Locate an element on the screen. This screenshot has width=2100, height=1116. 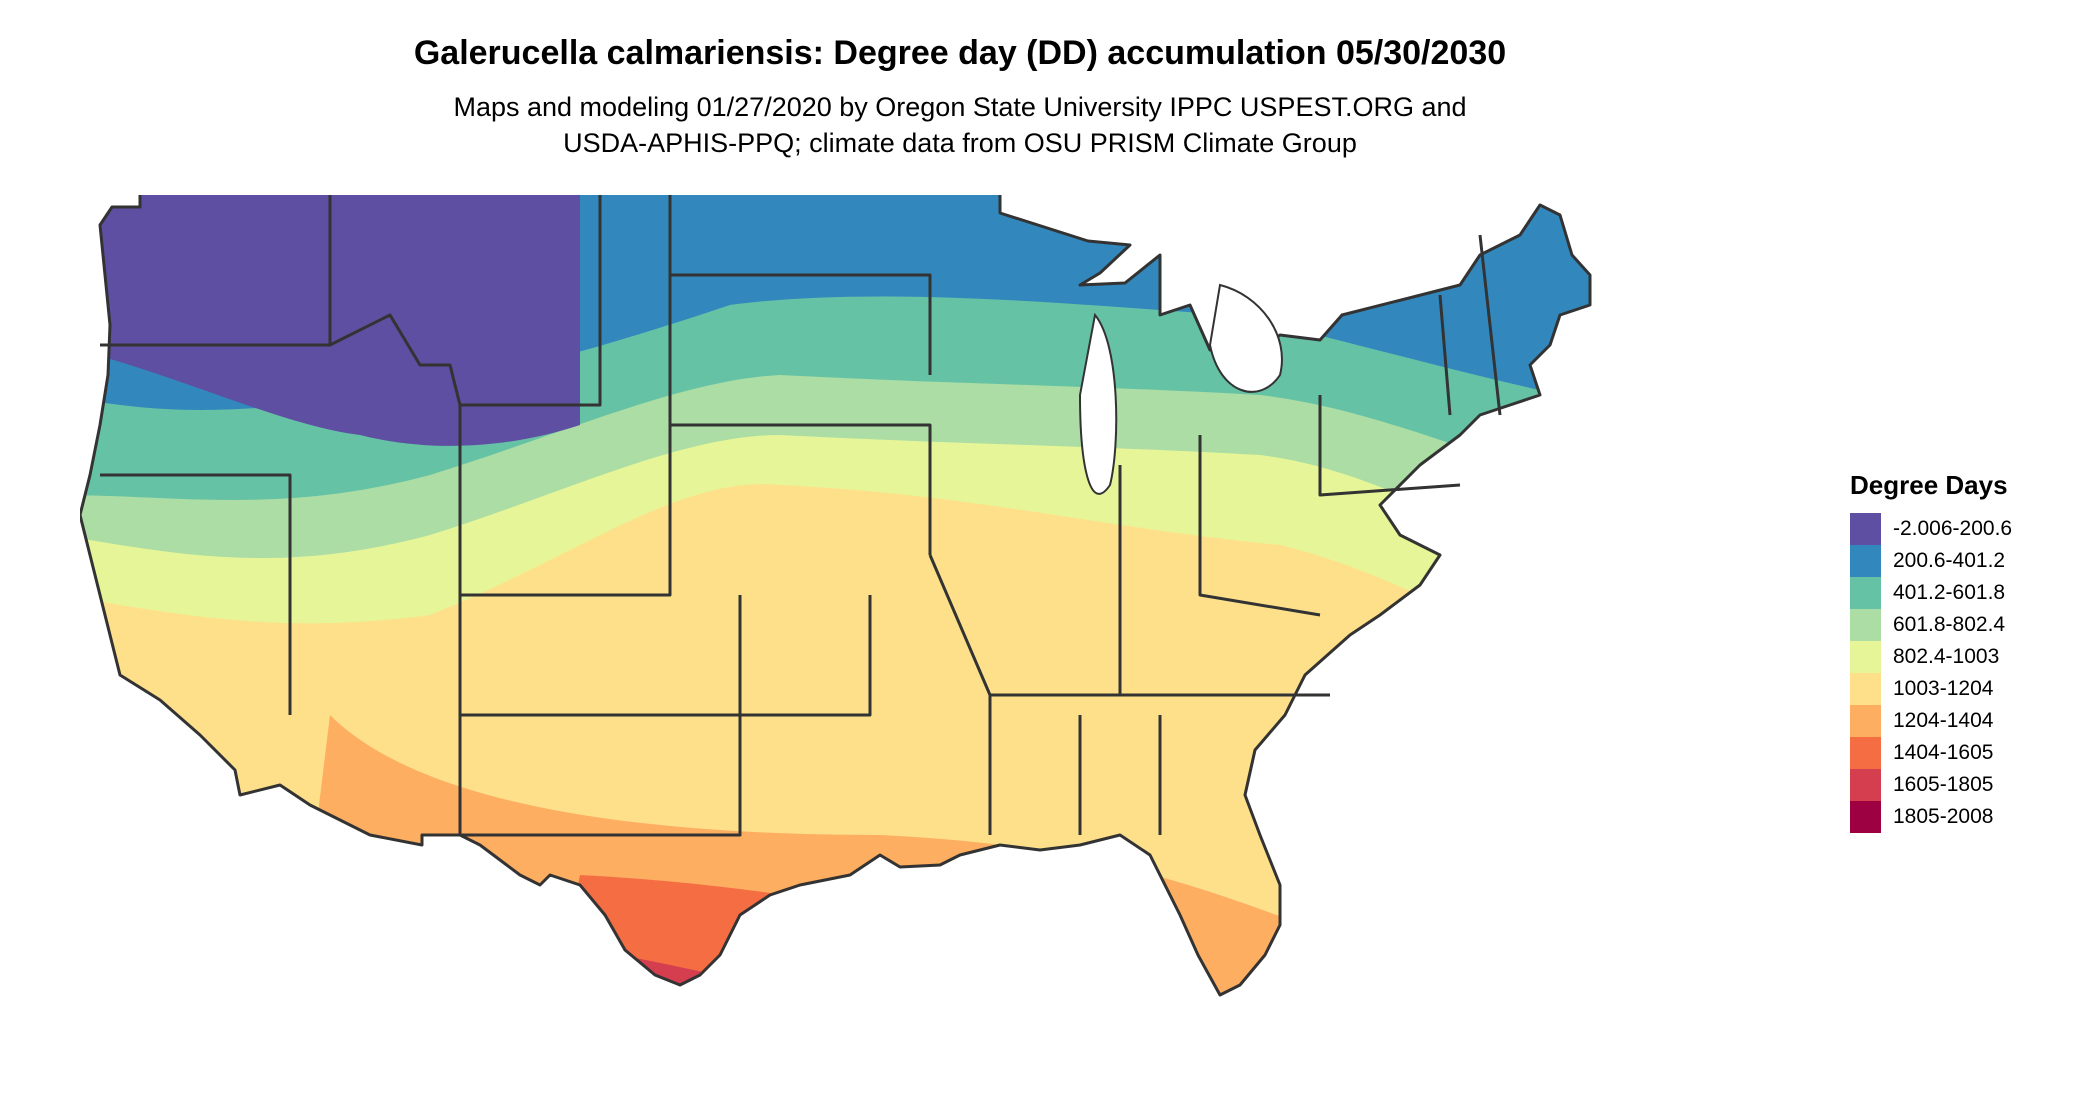
legend-item: 1404-1605 is located at coordinates (1970, 753).